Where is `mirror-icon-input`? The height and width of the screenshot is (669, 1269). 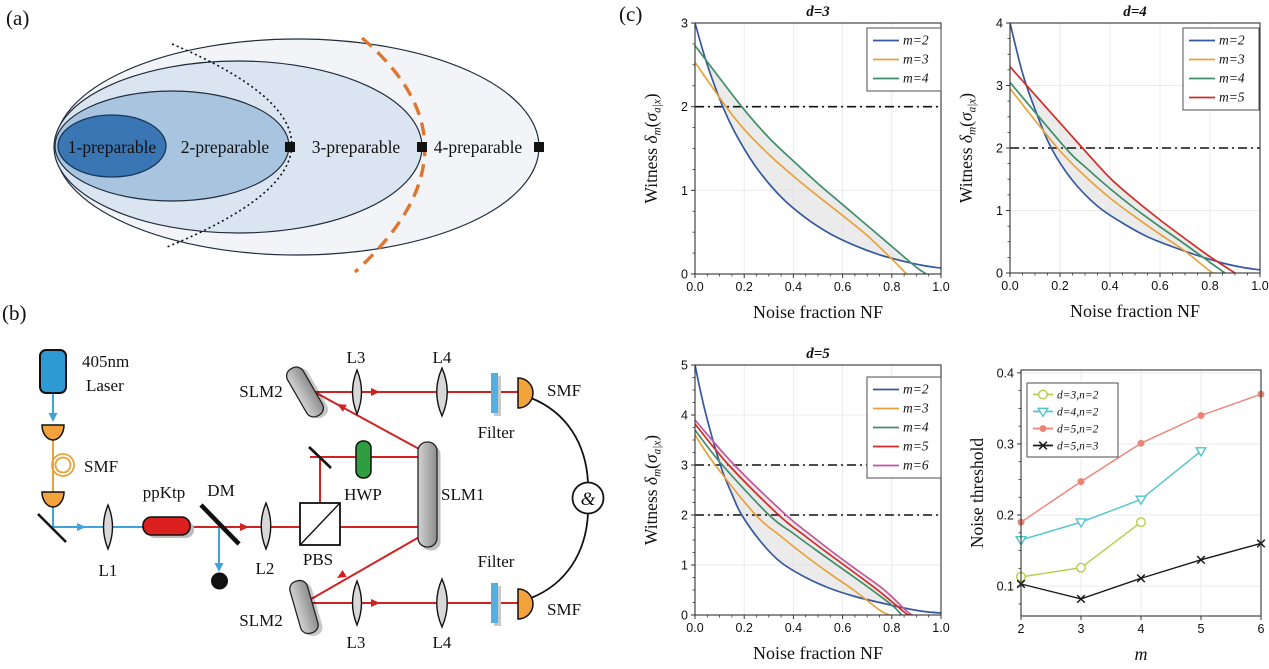 mirror-icon-input is located at coordinates (52, 528).